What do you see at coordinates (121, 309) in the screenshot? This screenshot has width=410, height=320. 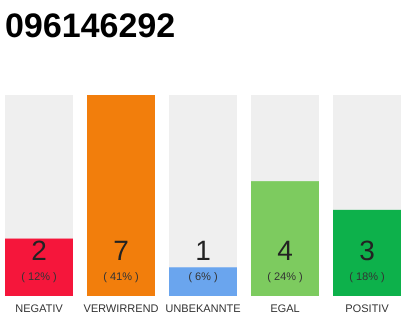 I see `x-tick-label: VERWIRREND` at bounding box center [121, 309].